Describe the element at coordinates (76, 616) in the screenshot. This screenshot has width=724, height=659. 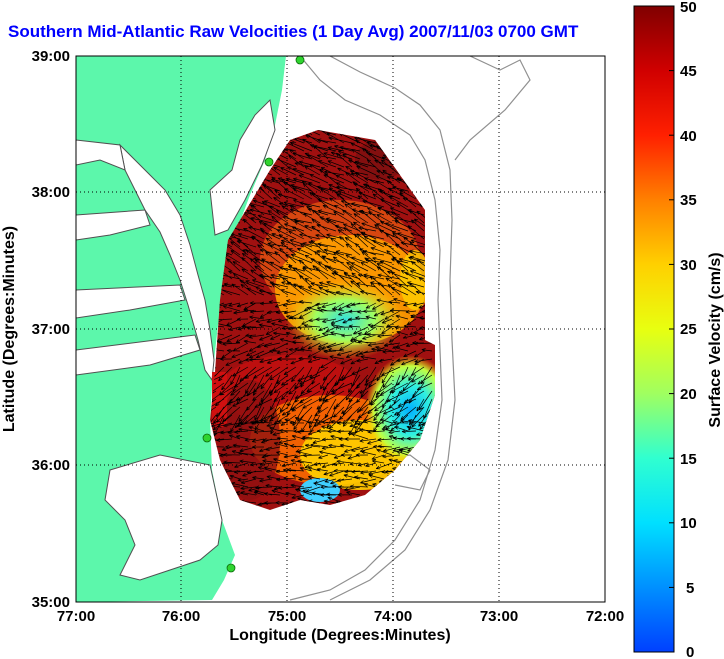
I see `x-tick-label: 77:00` at that location.